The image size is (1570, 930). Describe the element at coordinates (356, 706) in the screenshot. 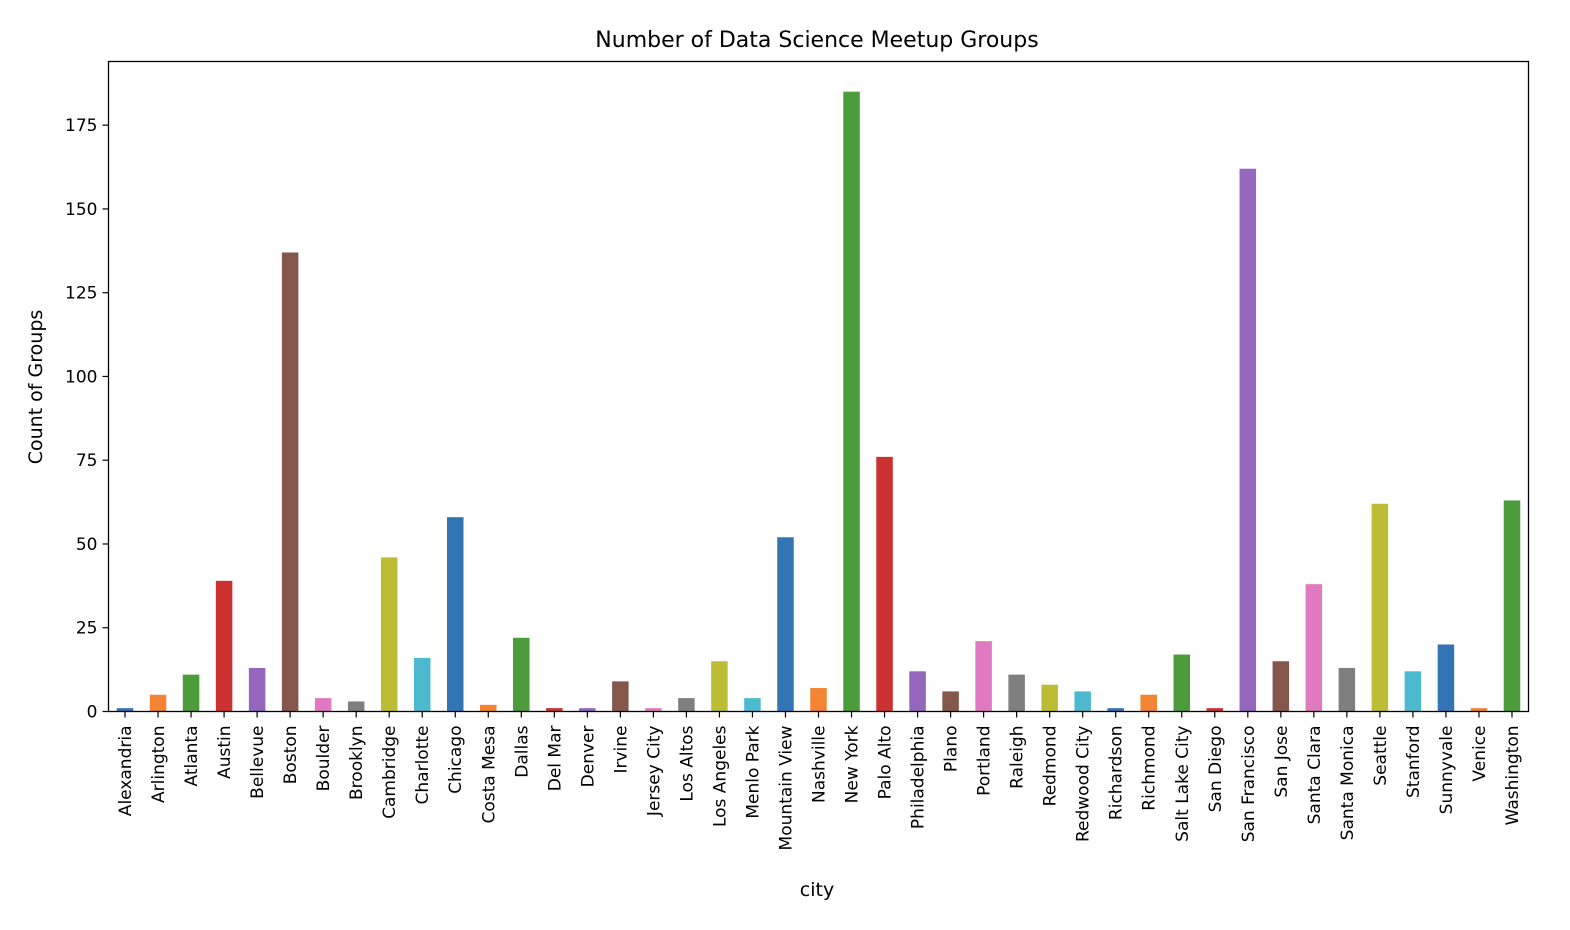

I see `bar-brooklyn` at that location.